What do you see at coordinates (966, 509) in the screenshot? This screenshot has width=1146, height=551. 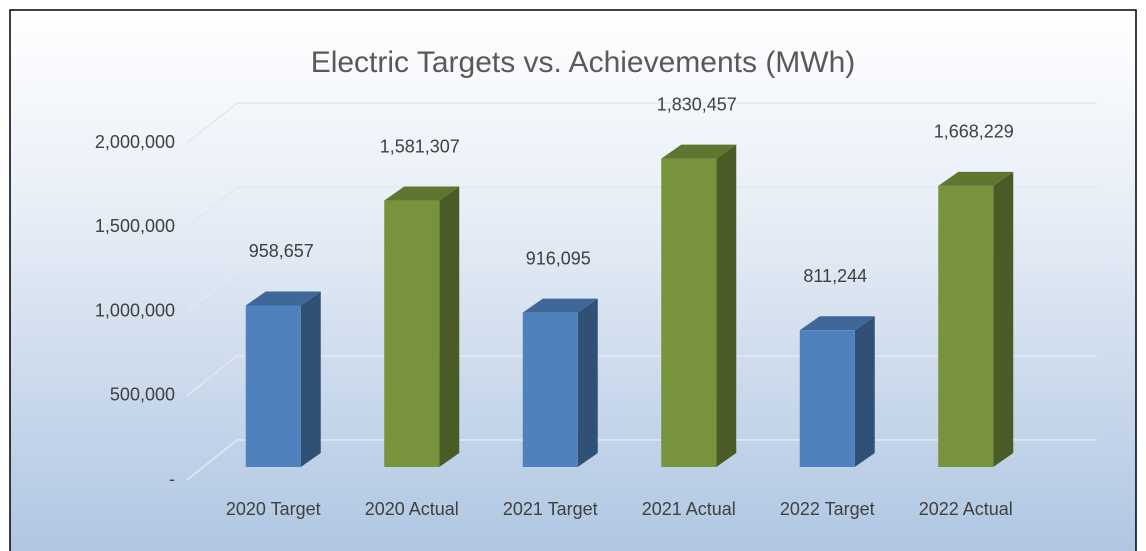 I see `x-tick-label: 2022 Actual` at bounding box center [966, 509].